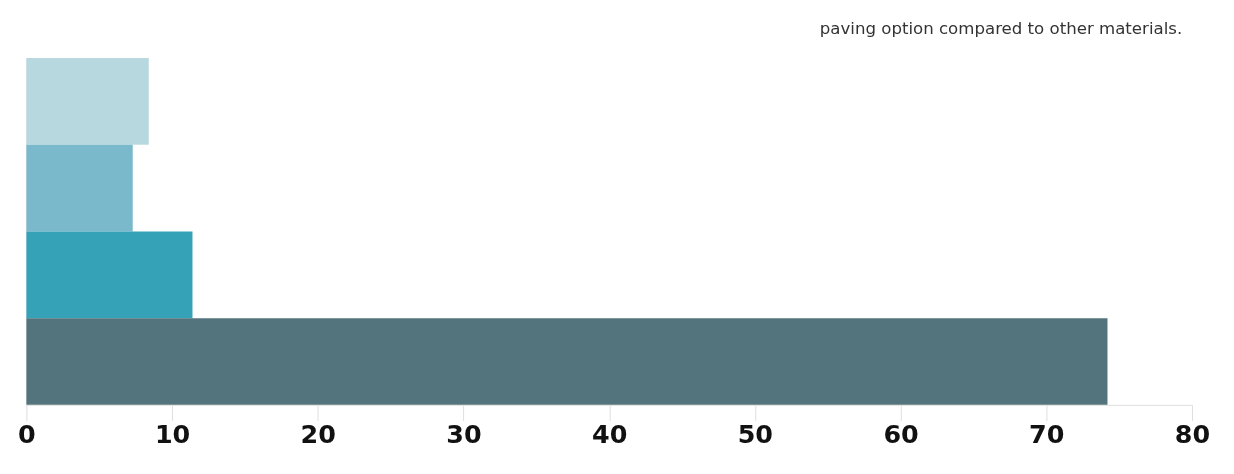 Image resolution: width=1234 pixels, height=474 pixels. What do you see at coordinates (1001, 28) in the screenshot?
I see `text: paving option compared to other materials.` at bounding box center [1001, 28].